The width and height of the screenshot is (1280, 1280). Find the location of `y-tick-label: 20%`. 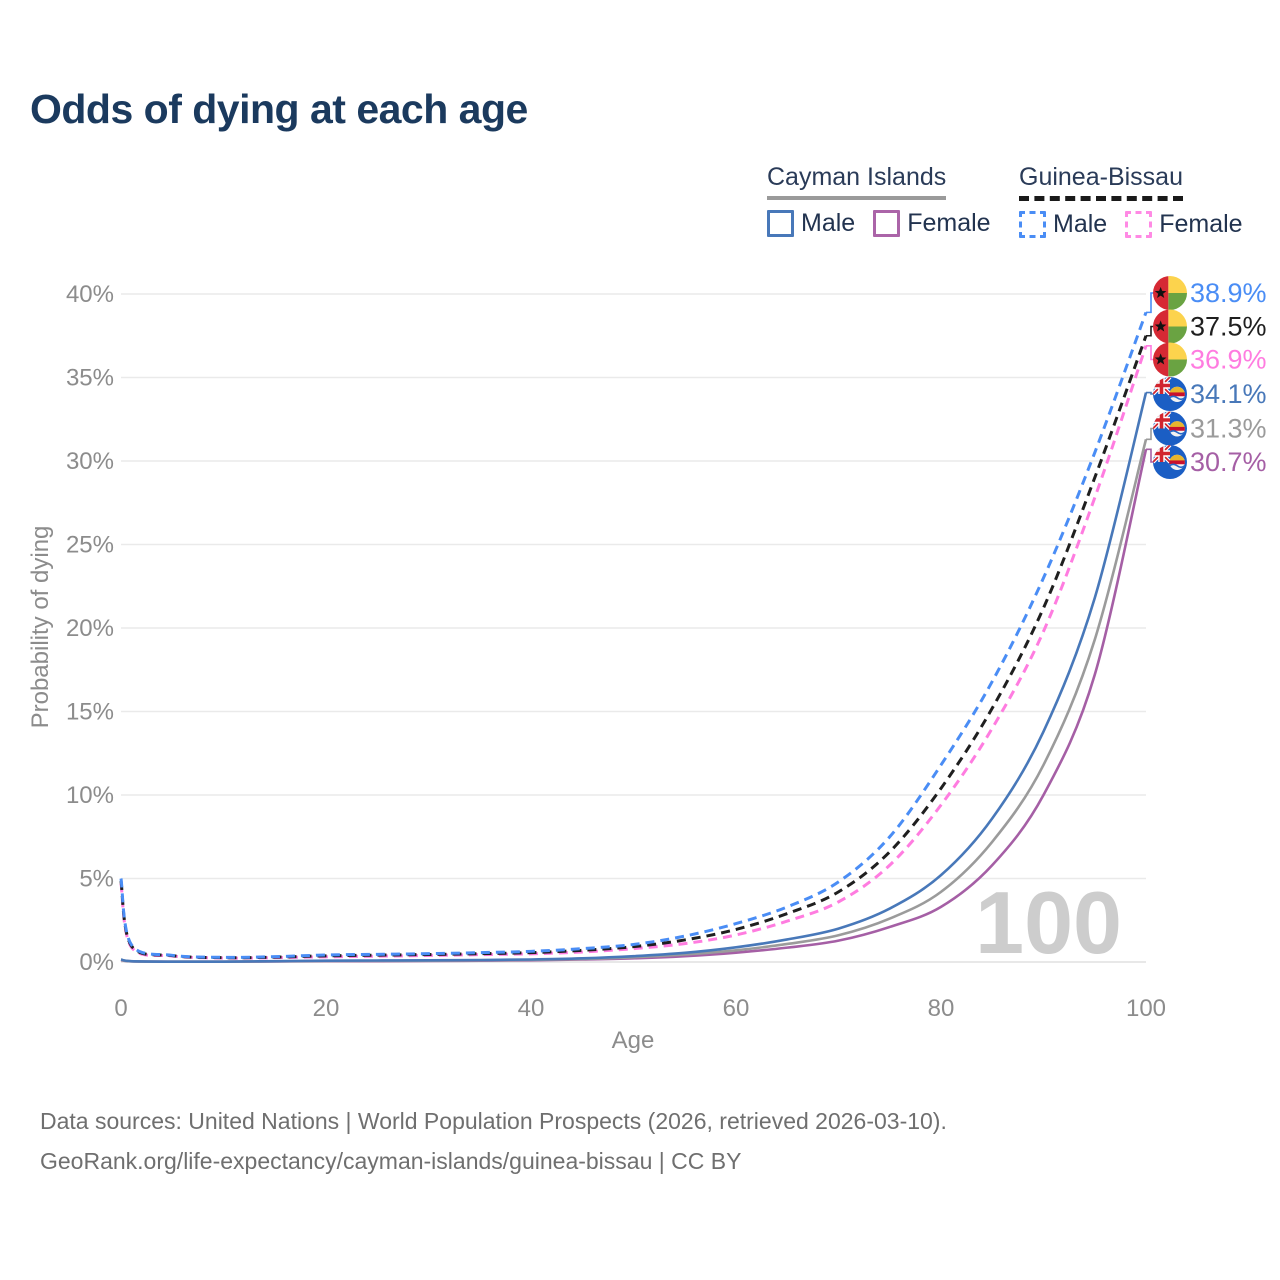

y-tick-label: 20% is located at coordinates (90, 628).